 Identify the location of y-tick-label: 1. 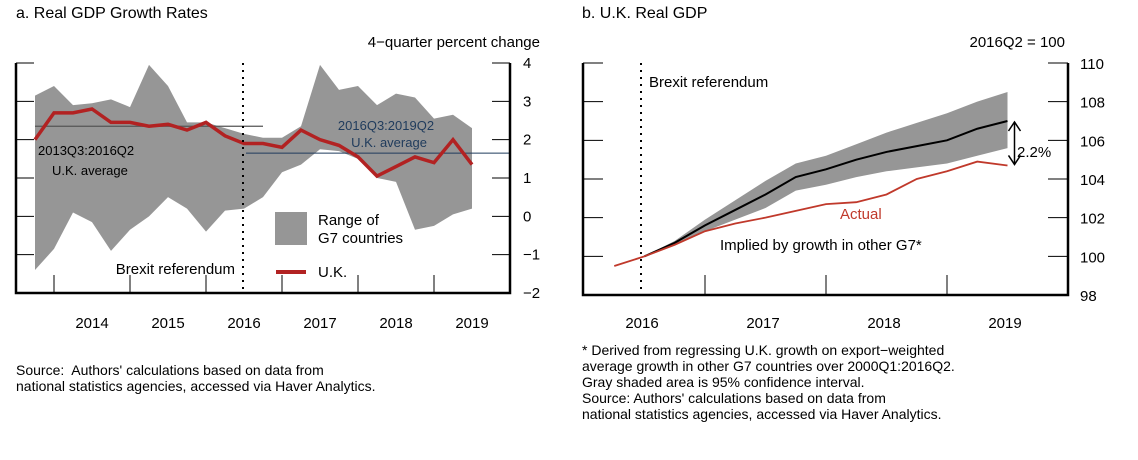
(527, 178).